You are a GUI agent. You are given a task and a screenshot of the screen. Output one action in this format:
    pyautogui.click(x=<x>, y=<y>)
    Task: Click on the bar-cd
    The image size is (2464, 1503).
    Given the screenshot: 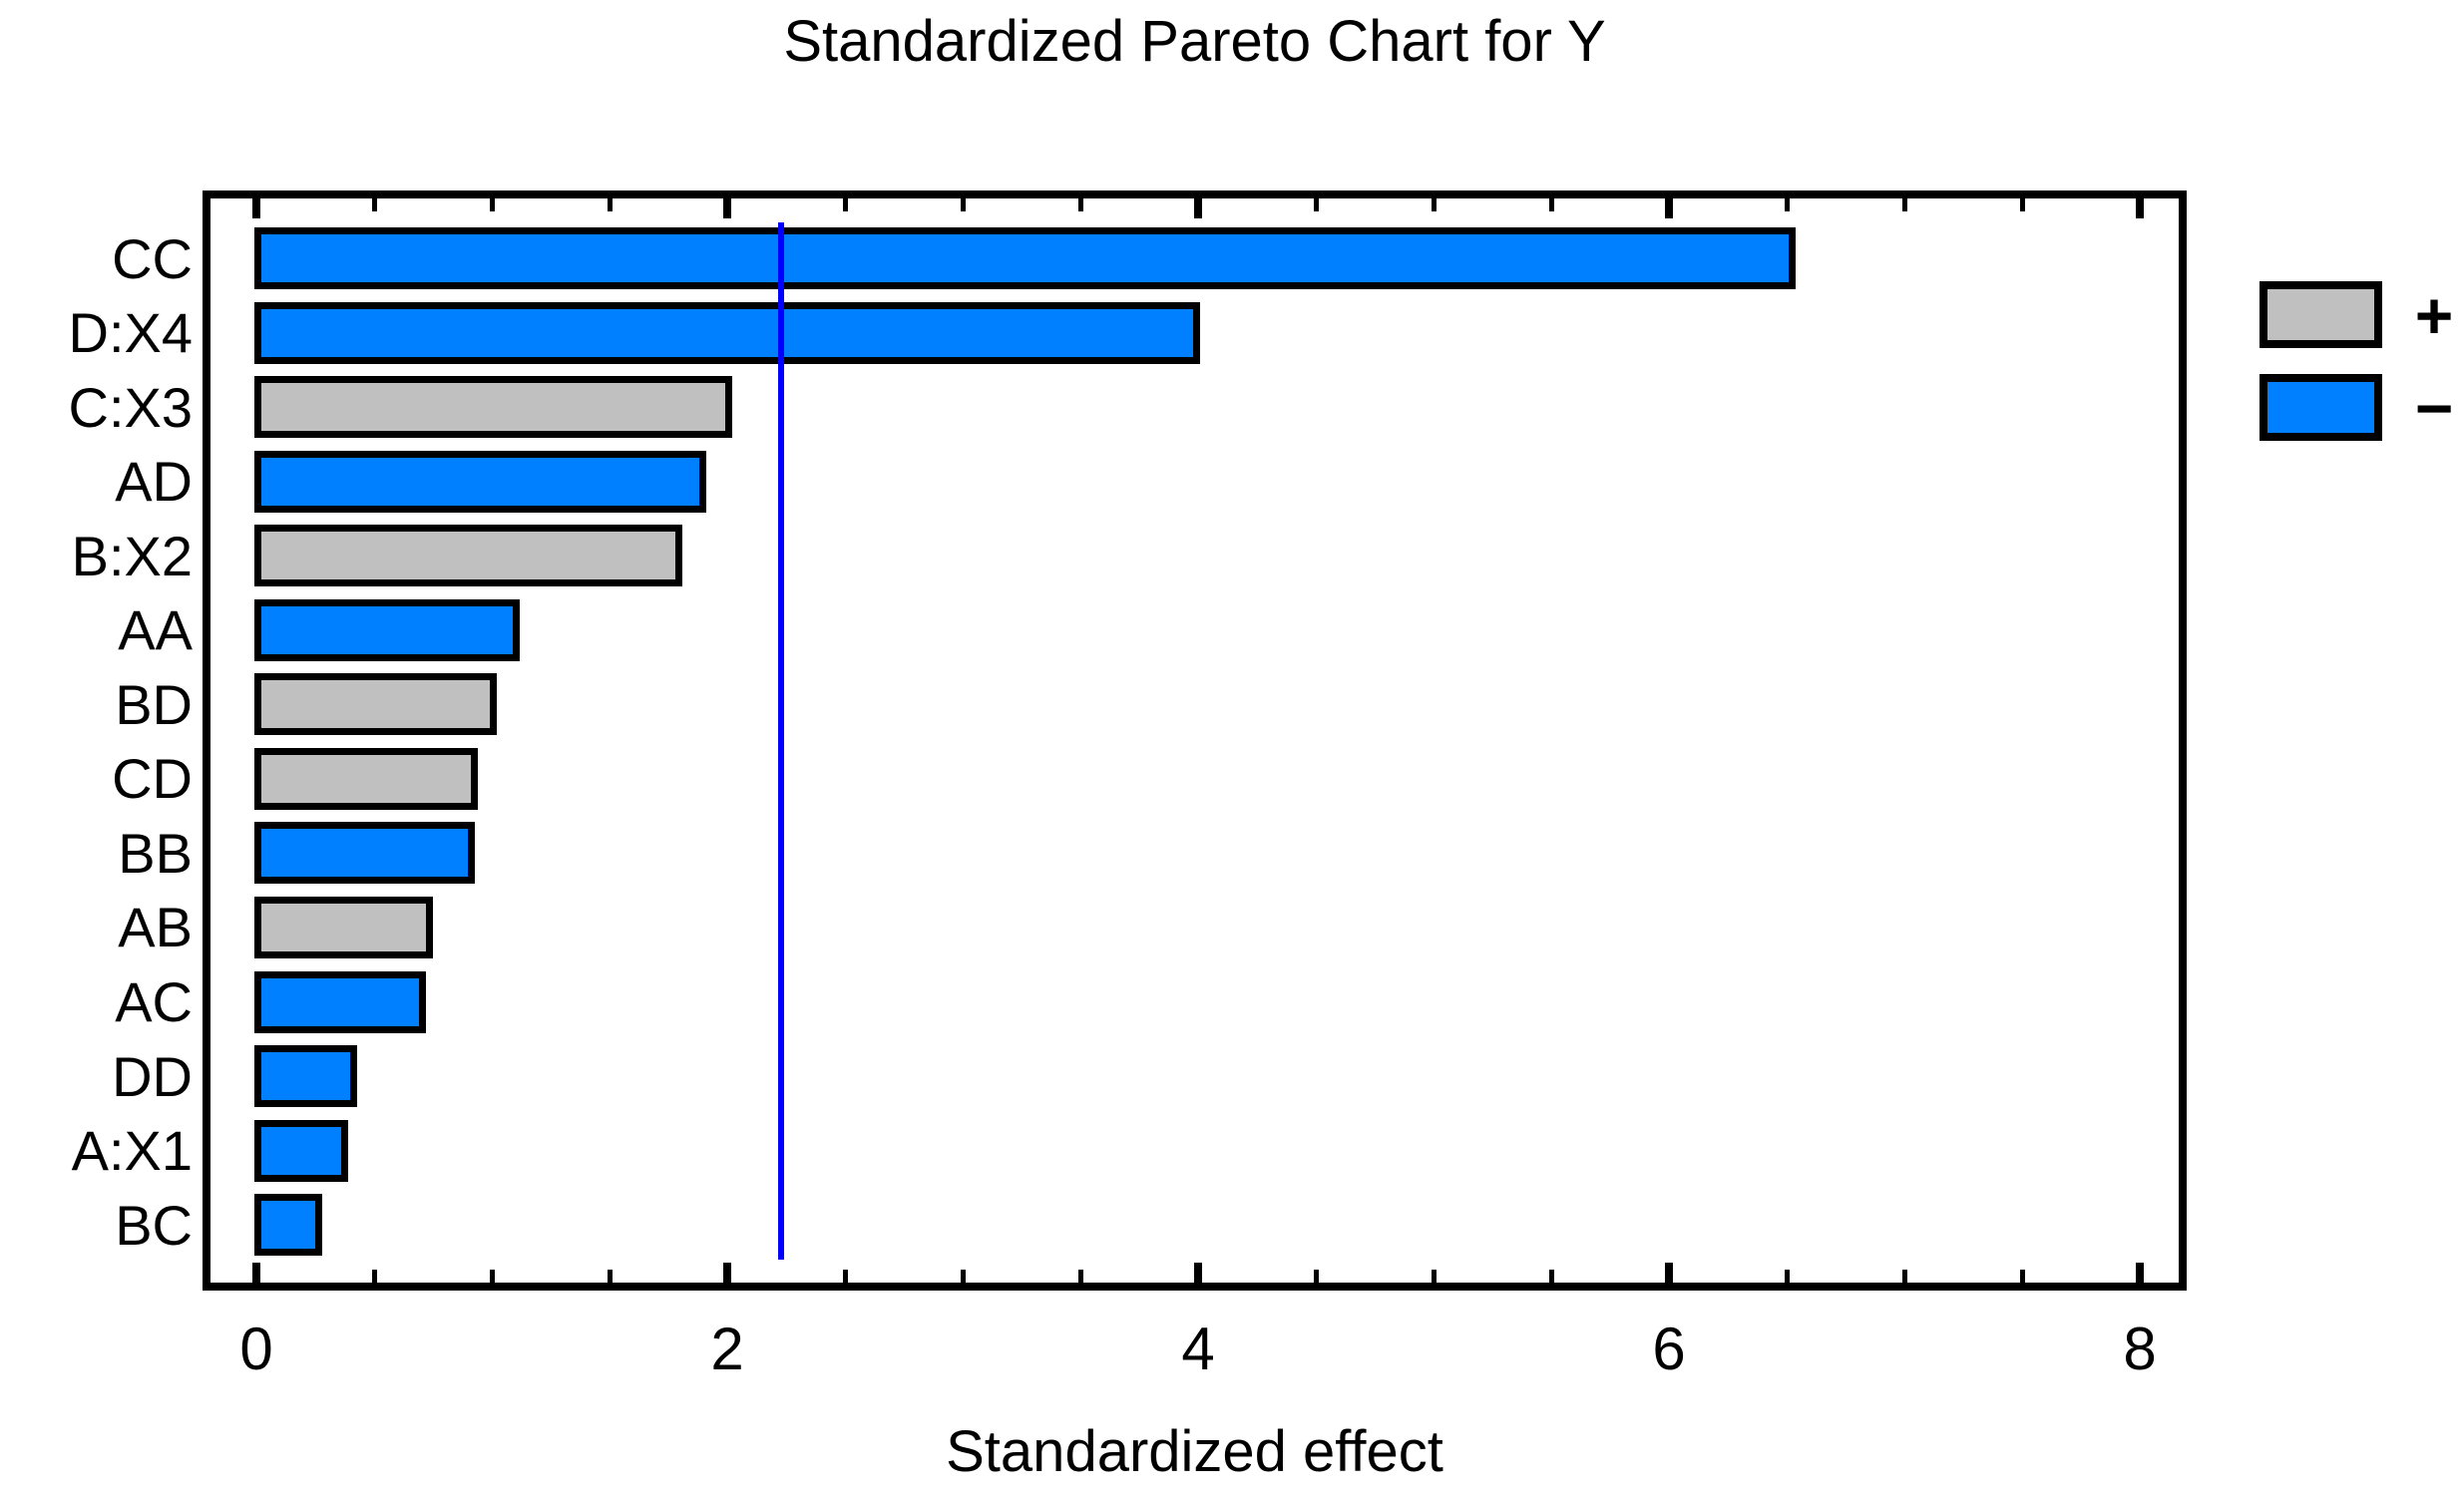 What is the action you would take?
    pyautogui.click(x=366, y=779)
    